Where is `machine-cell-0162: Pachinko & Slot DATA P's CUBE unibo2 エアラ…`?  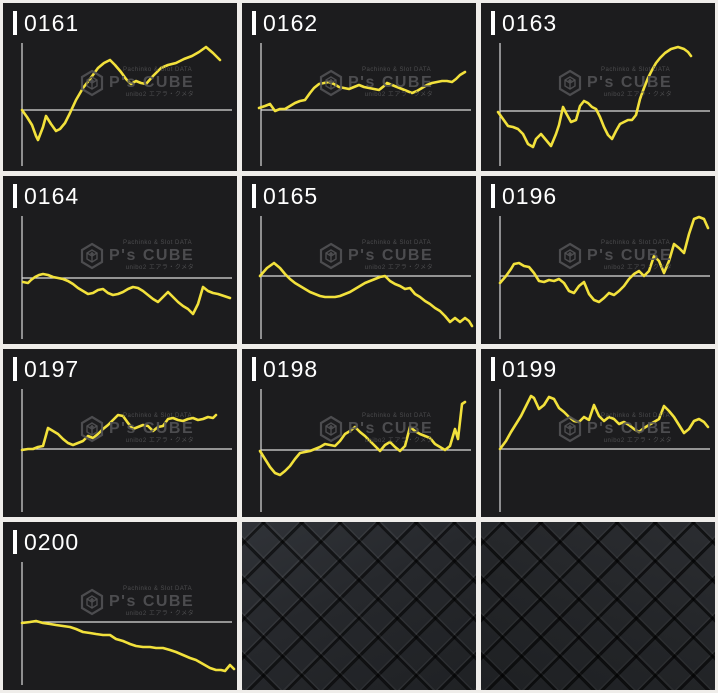 machine-cell-0162: Pachinko & Slot DATA P's CUBE unibo2 エアラ… is located at coordinates (359, 87).